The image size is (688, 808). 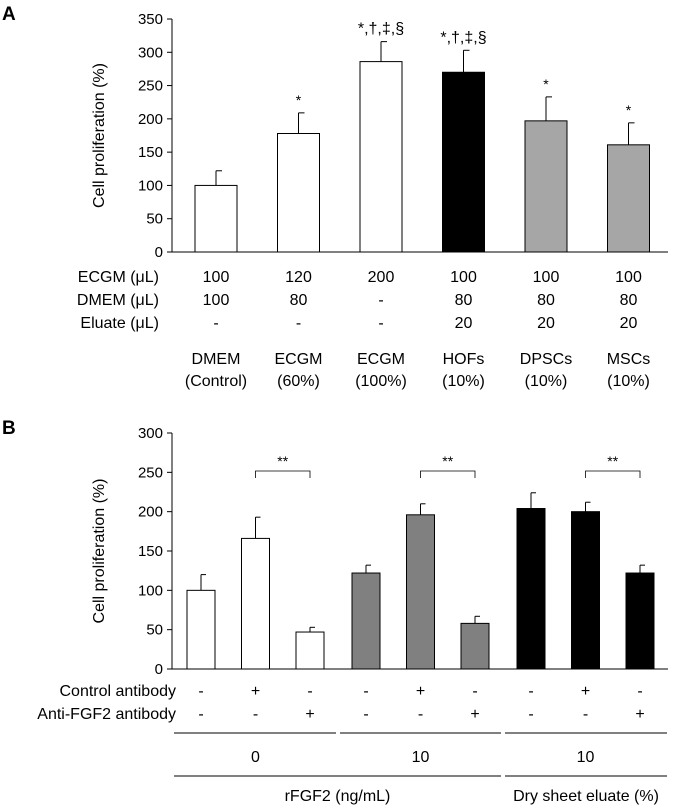 I want to click on group-label-line2: (60%), so click(x=298, y=381).